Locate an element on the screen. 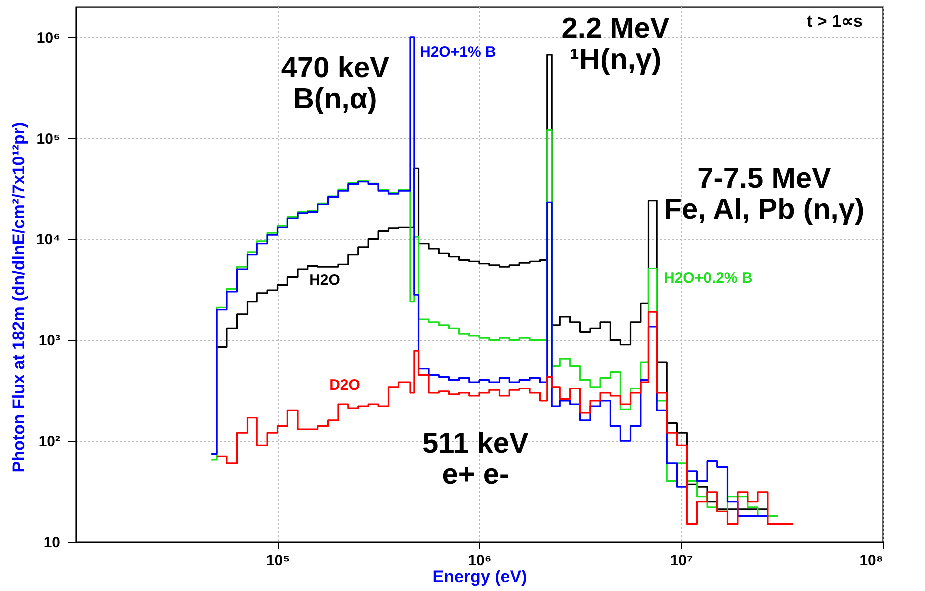  x-tick-label: 10⁷ is located at coordinates (682, 561).